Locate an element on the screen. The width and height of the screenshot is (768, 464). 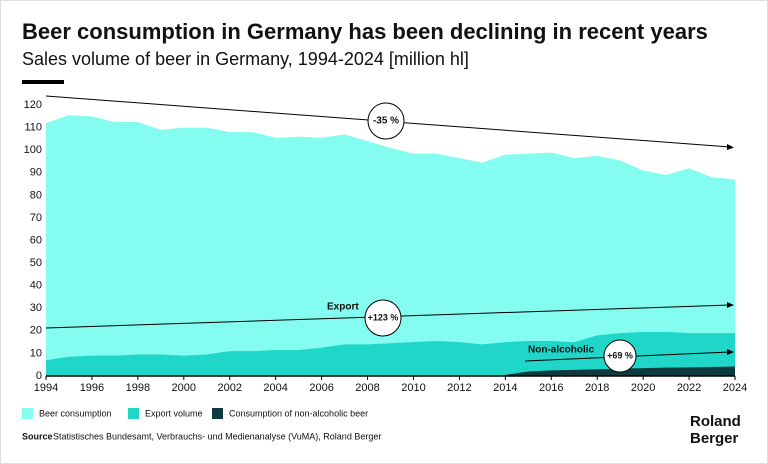
x-tick-label: 1994 is located at coordinates (46, 388).